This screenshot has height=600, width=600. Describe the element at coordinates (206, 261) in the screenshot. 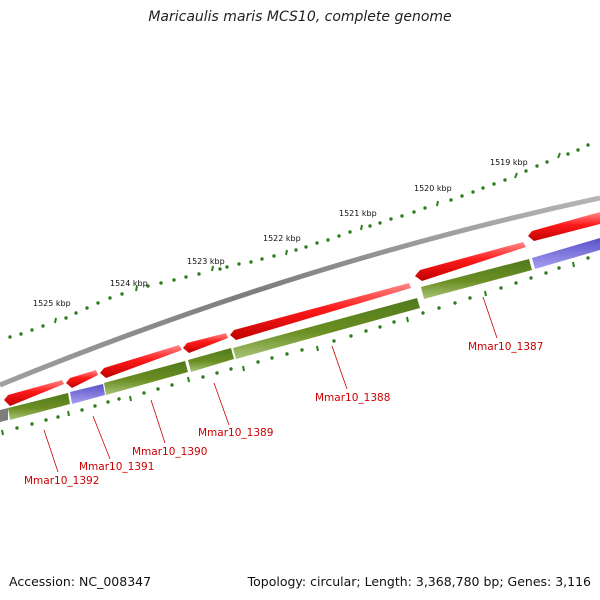

I see `scale-label: 1523 kbp` at that location.